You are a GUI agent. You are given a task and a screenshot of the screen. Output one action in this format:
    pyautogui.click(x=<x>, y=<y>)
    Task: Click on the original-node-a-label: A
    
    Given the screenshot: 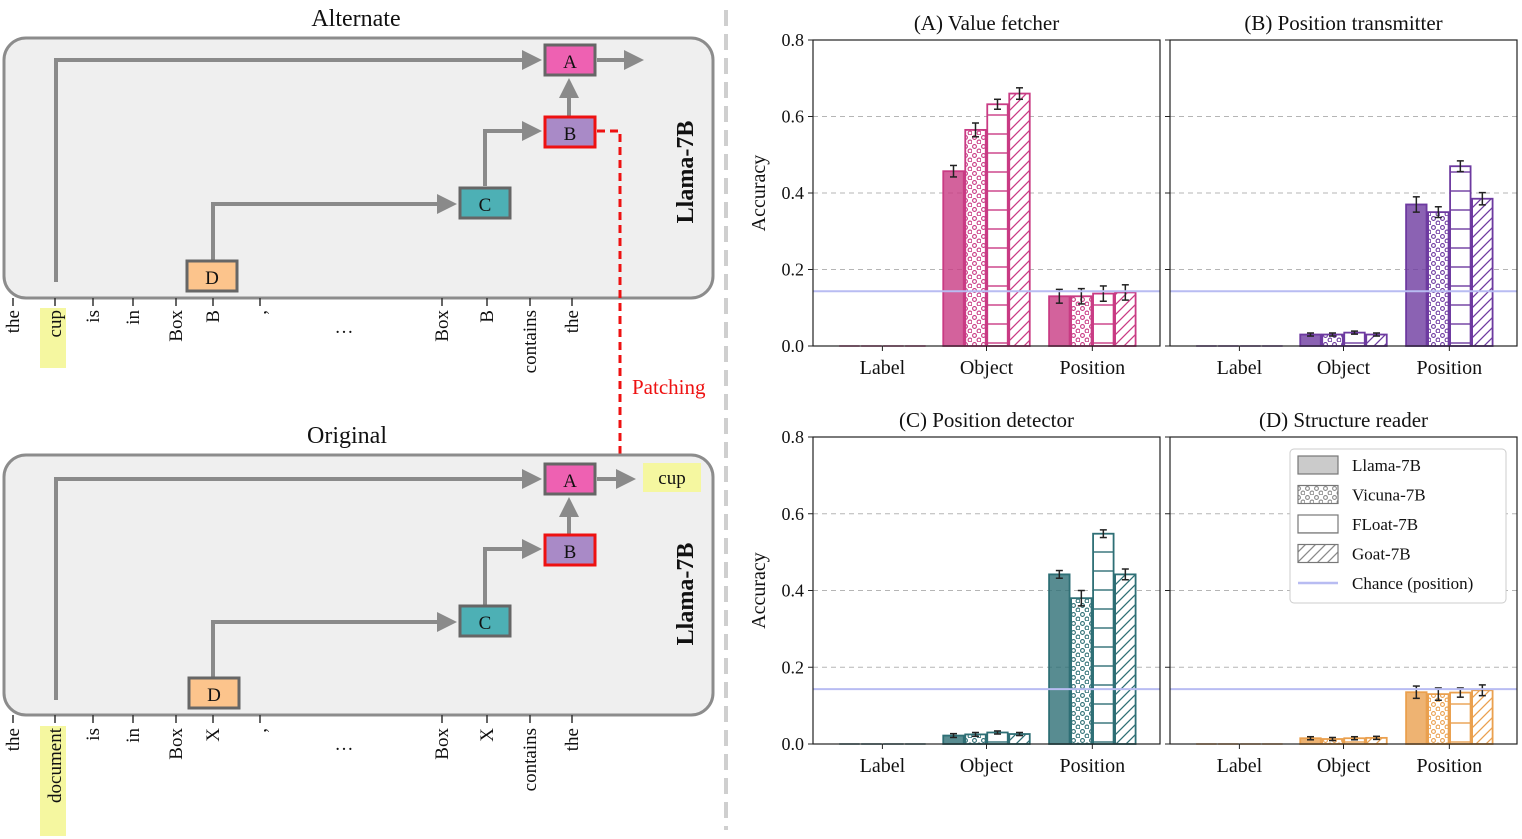 What is the action you would take?
    pyautogui.click(x=570, y=481)
    